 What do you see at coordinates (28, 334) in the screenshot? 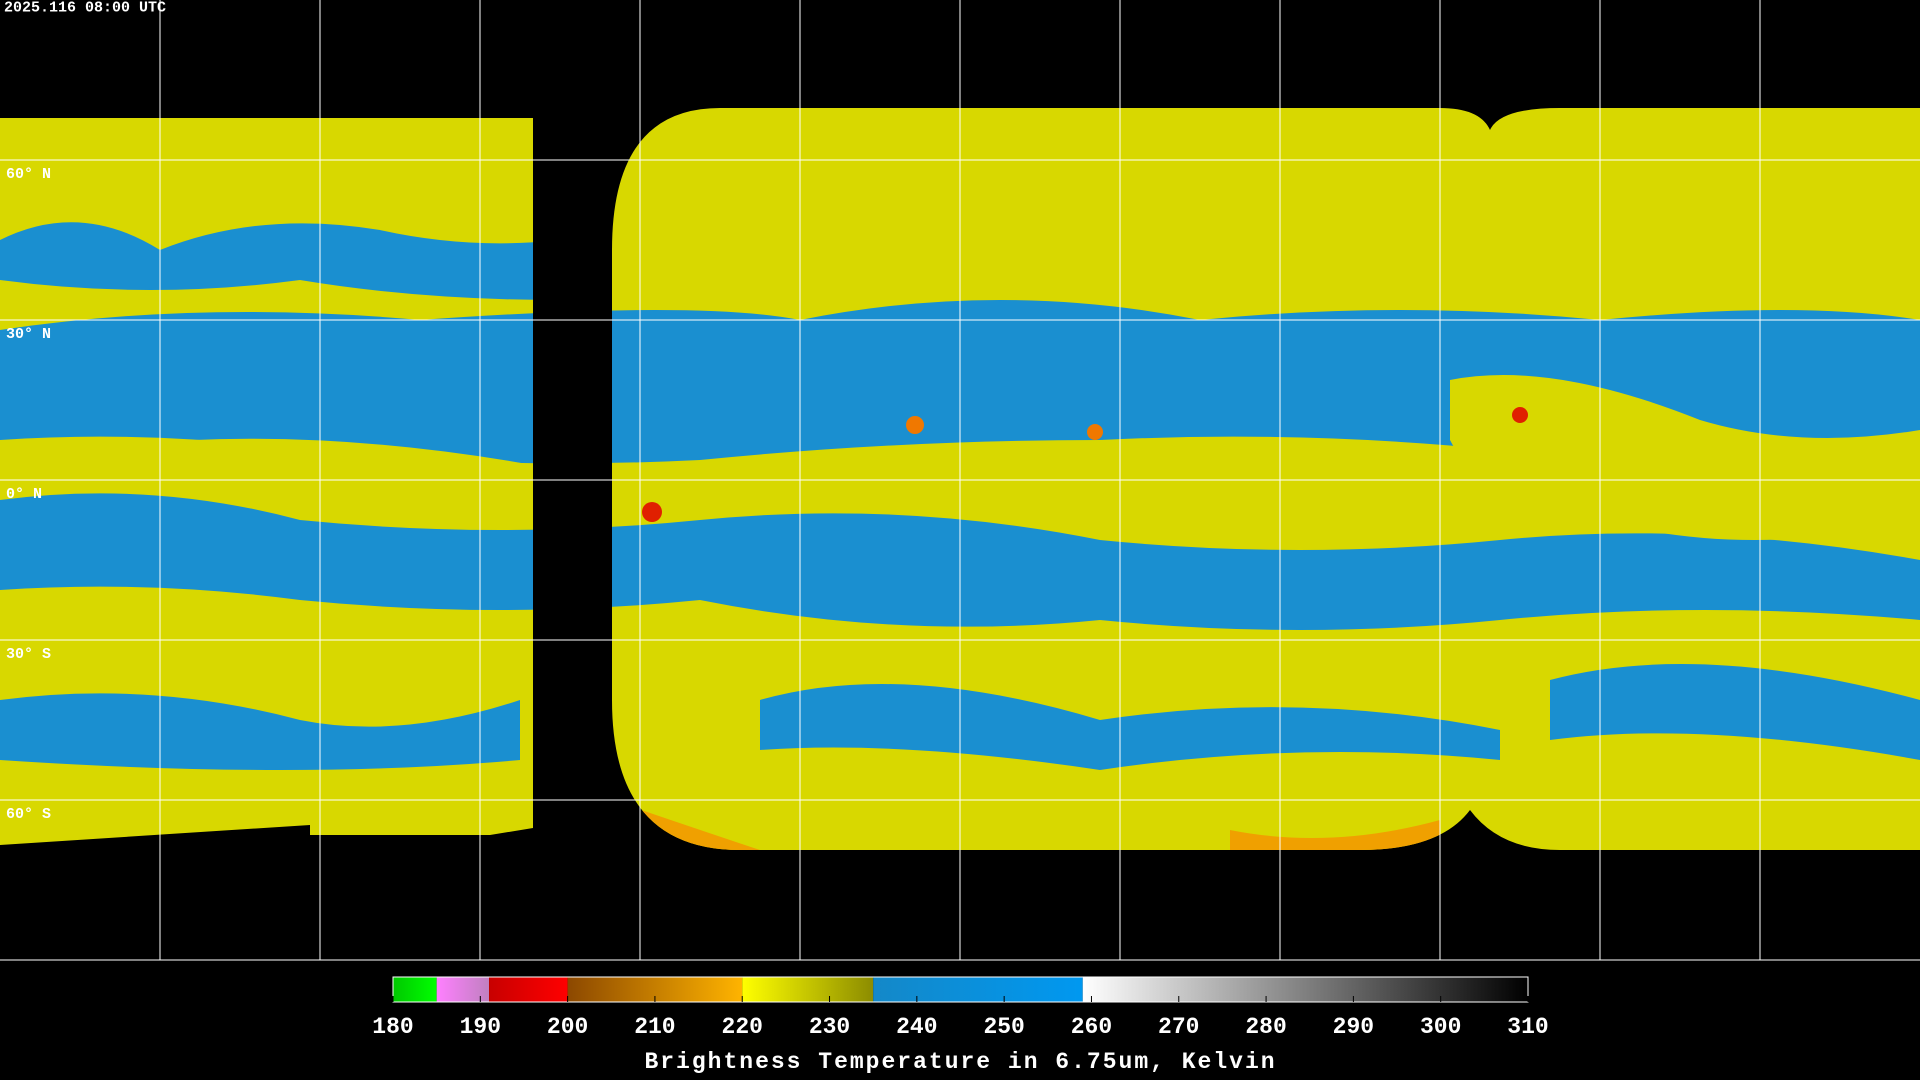
I see `latitude-label: 30° N` at bounding box center [28, 334].